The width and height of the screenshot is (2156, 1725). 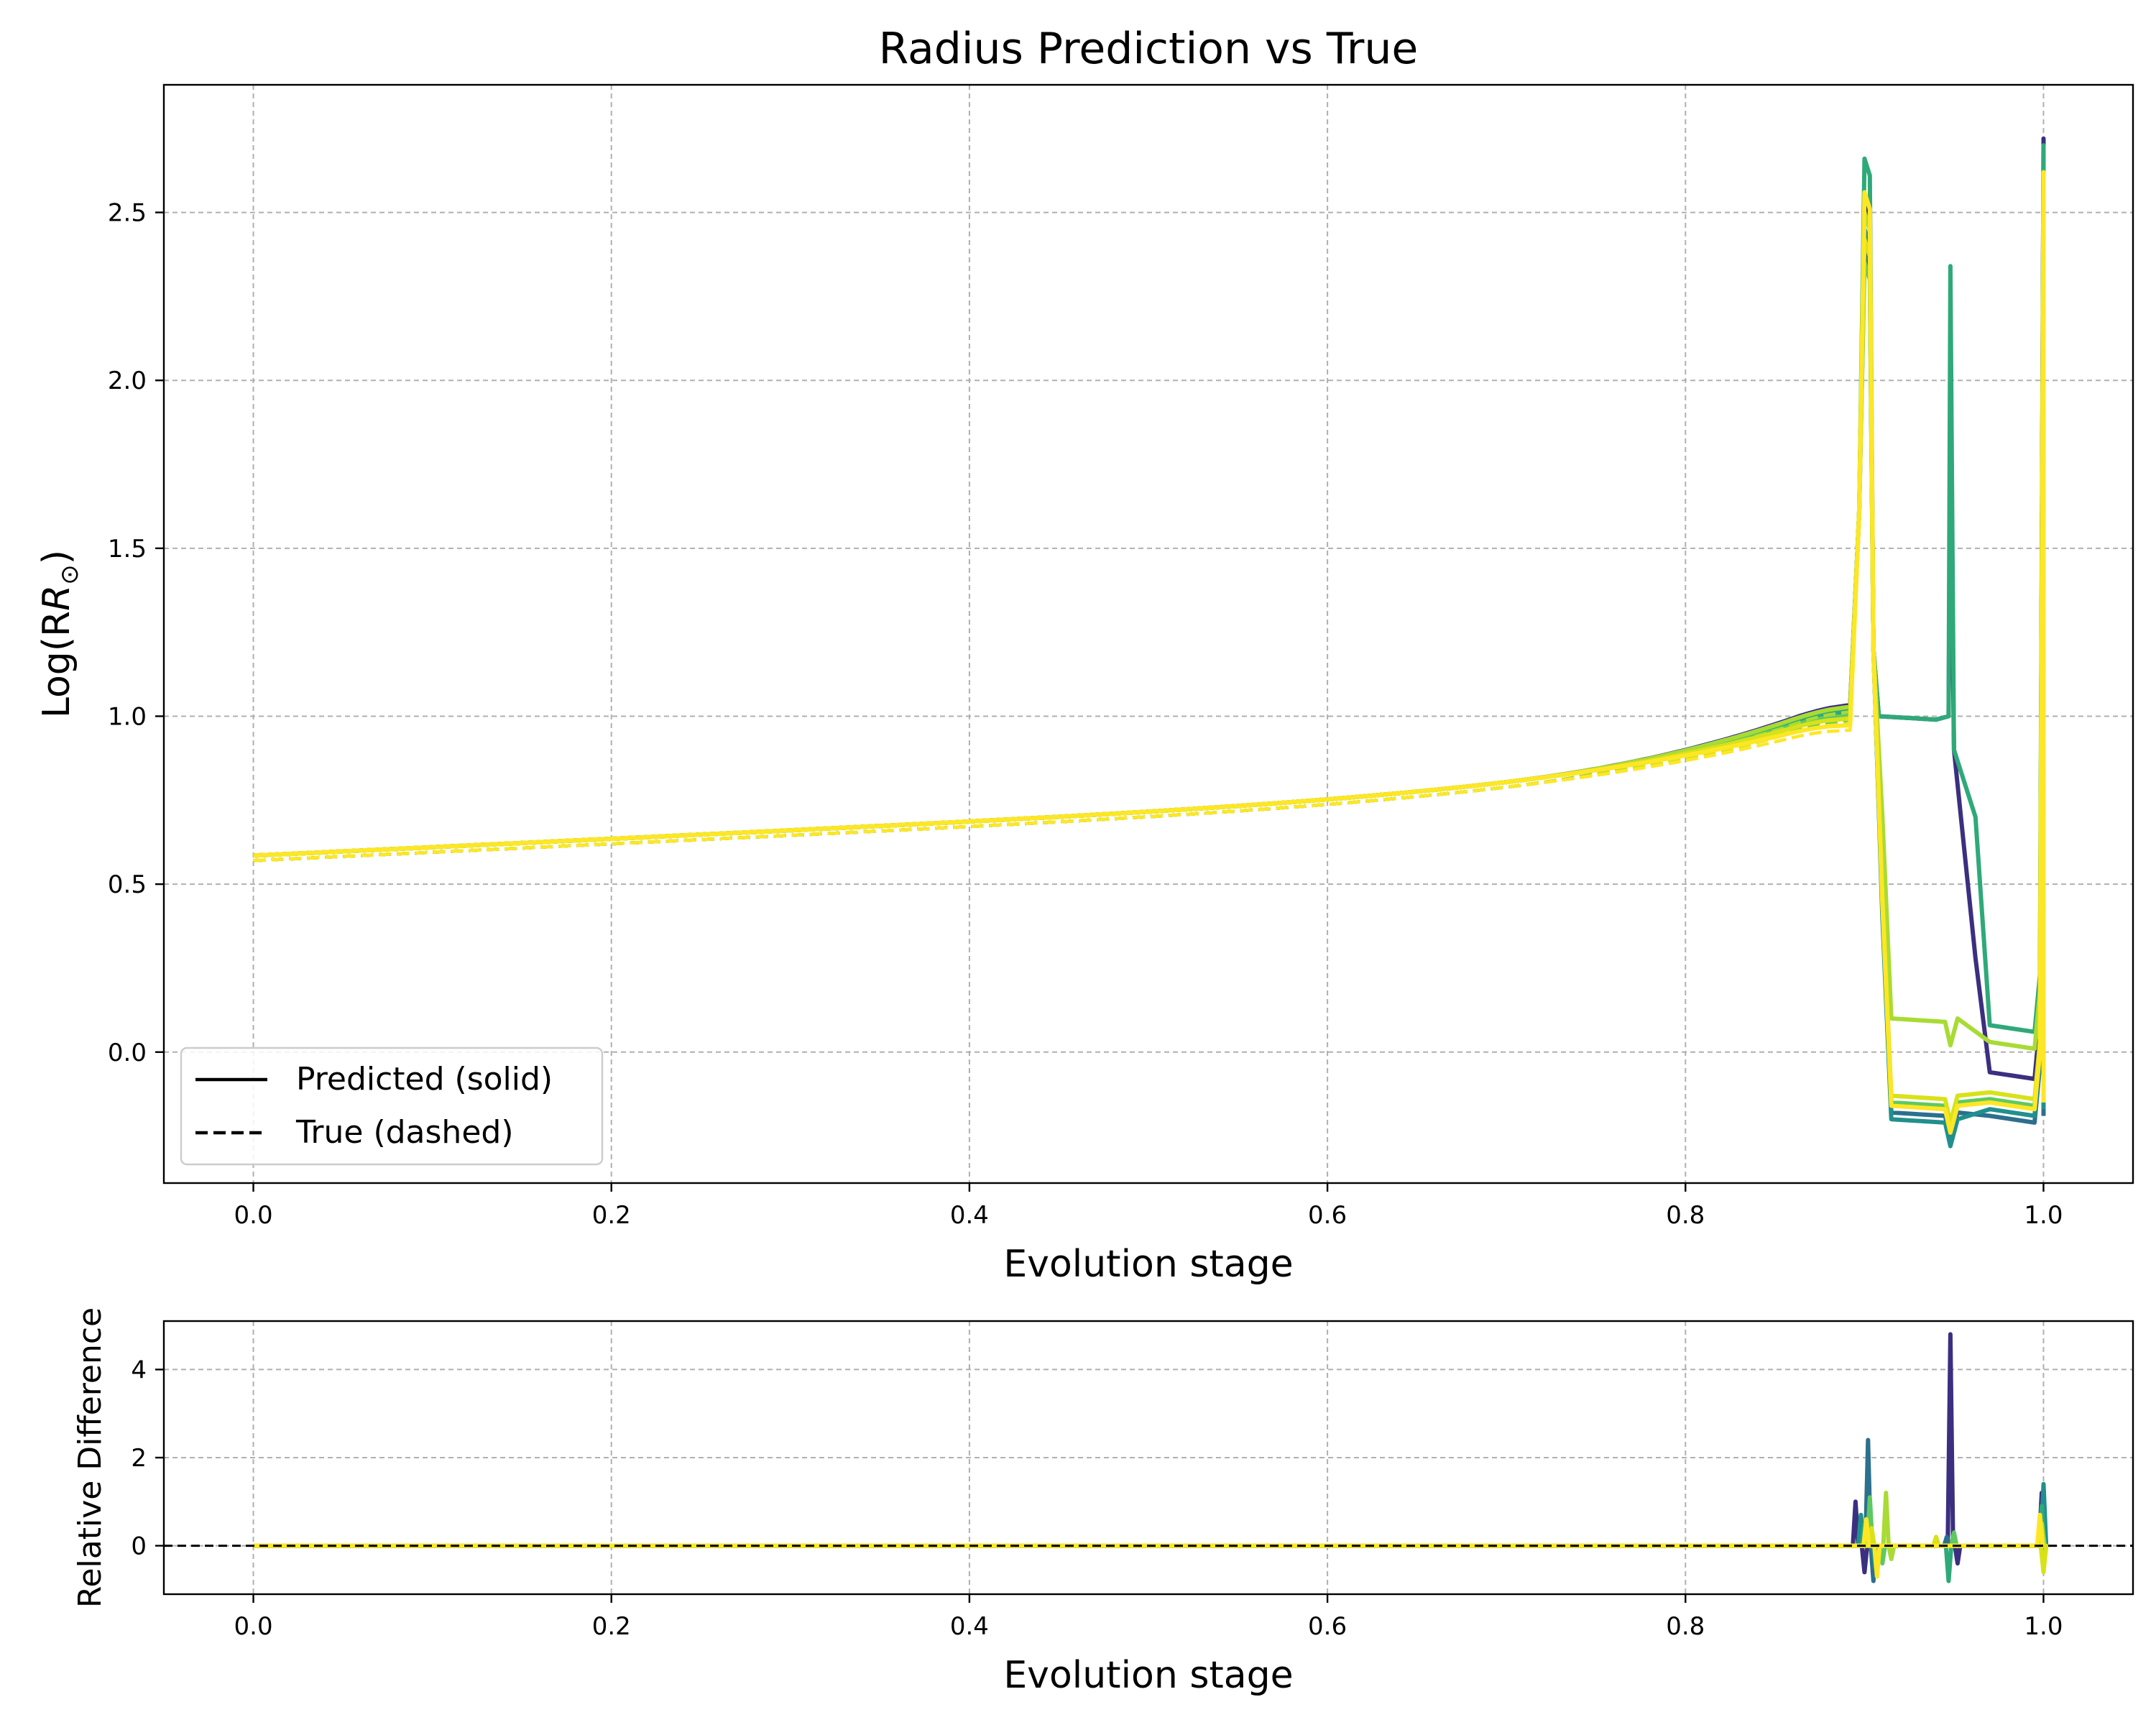 I want to click on bottom-ytick-label: 2, so click(x=139, y=1458).